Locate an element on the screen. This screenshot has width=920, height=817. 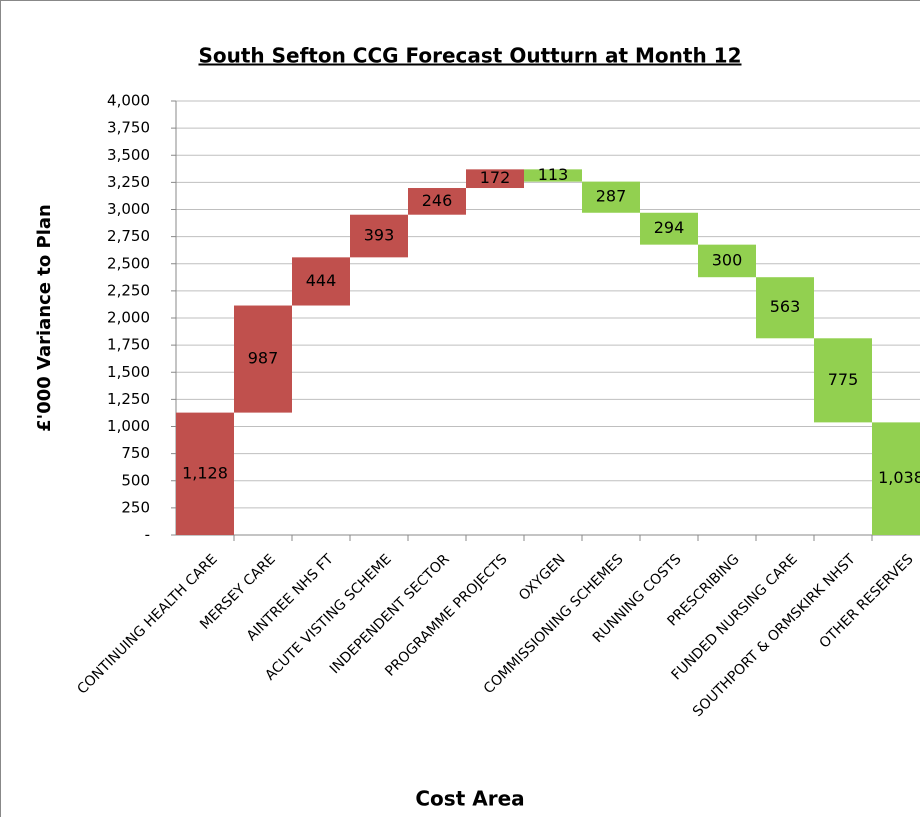
y-tick-label: 750 is located at coordinates (135, 453).